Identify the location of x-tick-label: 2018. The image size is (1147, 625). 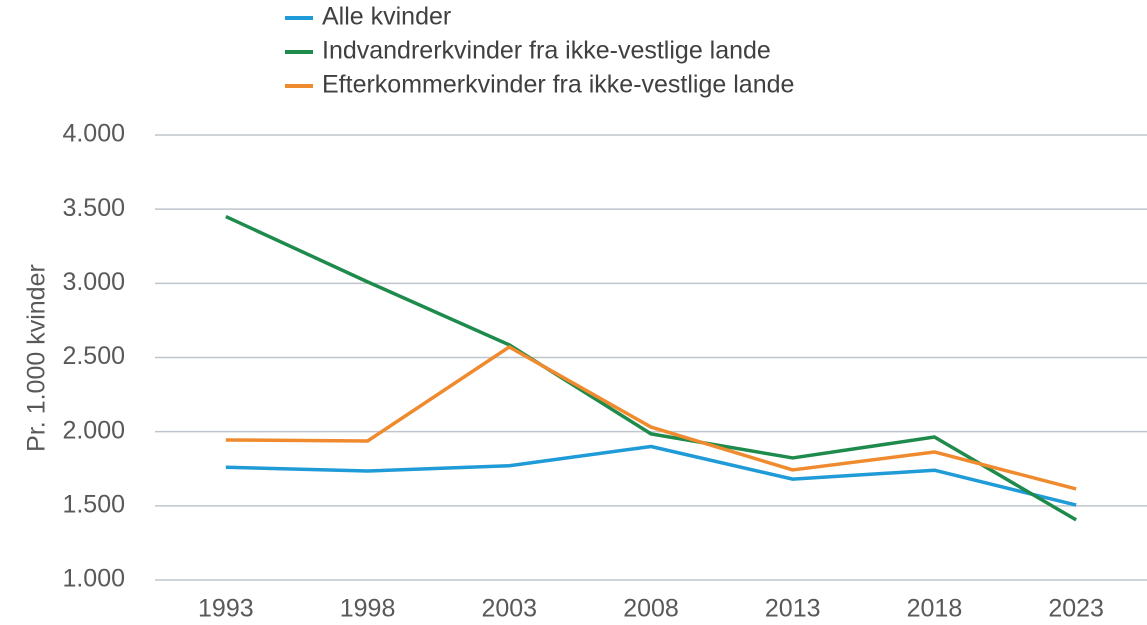
(935, 609).